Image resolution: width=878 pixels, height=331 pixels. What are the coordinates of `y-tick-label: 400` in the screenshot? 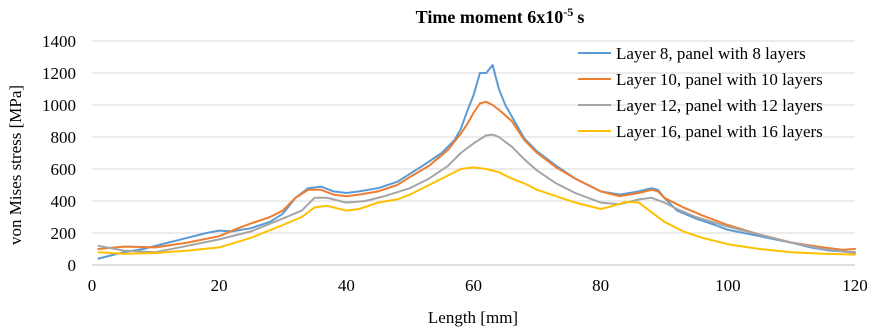 It's located at (64, 201).